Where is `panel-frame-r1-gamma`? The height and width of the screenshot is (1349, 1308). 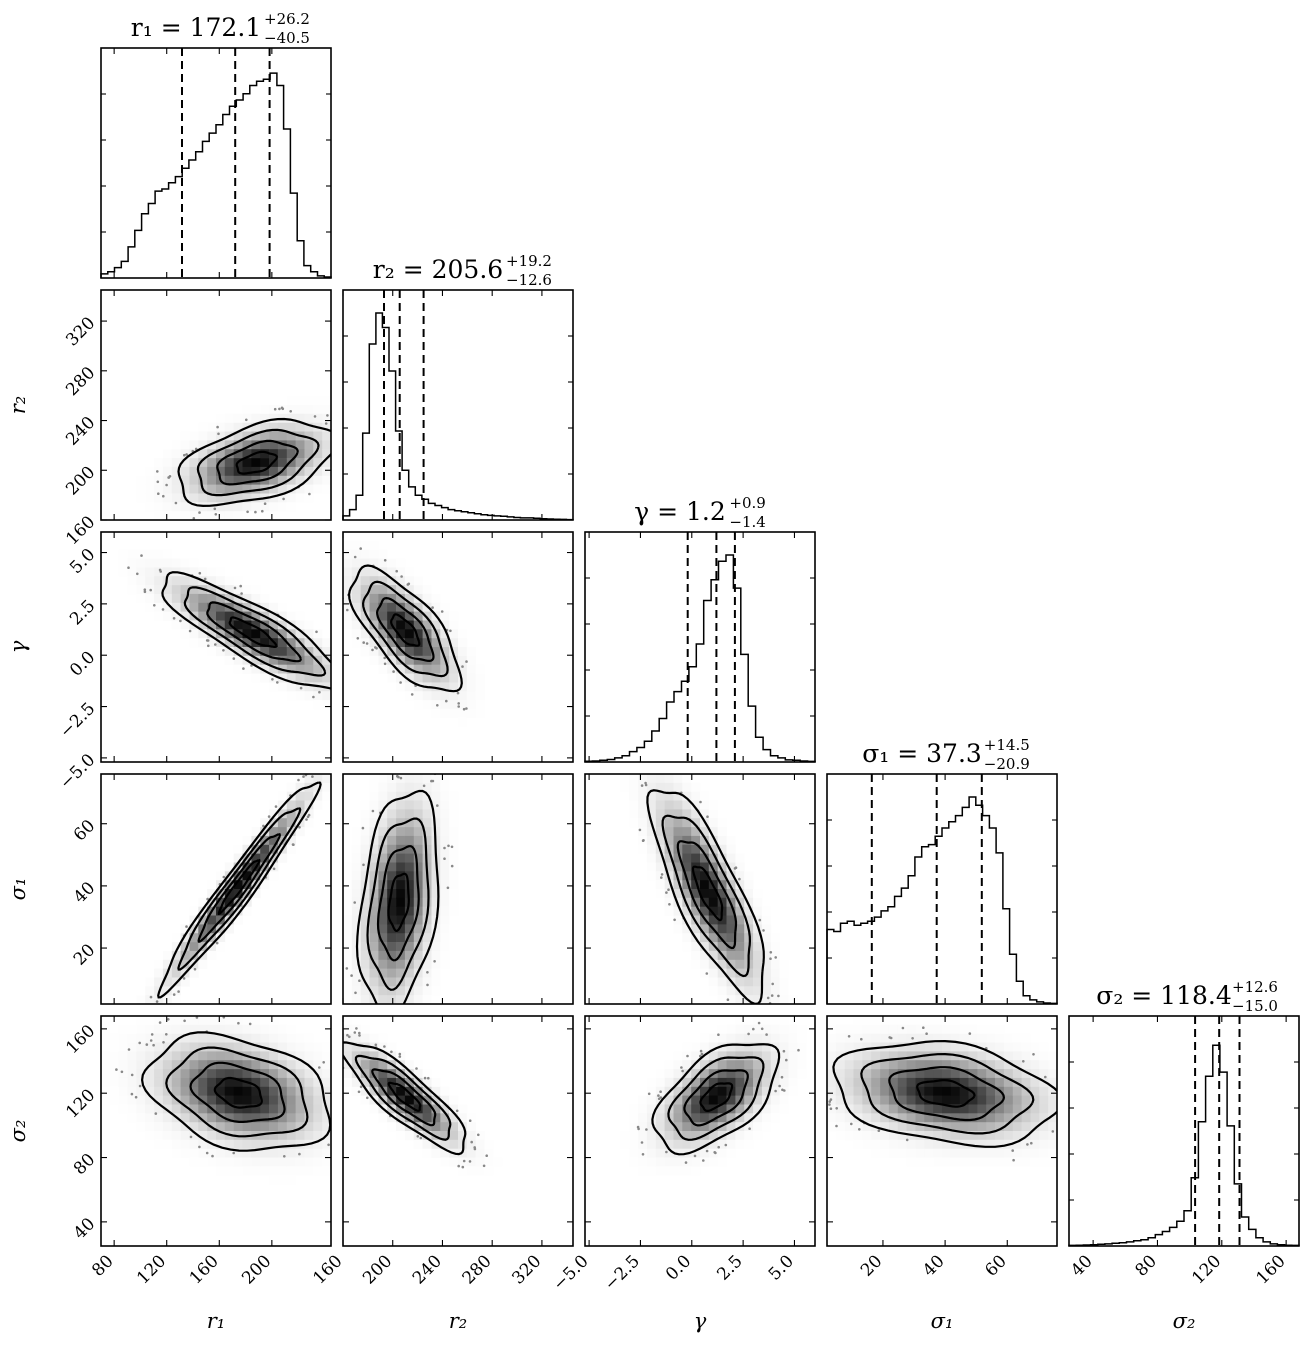
panel-frame-r1-gamma is located at coordinates (216, 647).